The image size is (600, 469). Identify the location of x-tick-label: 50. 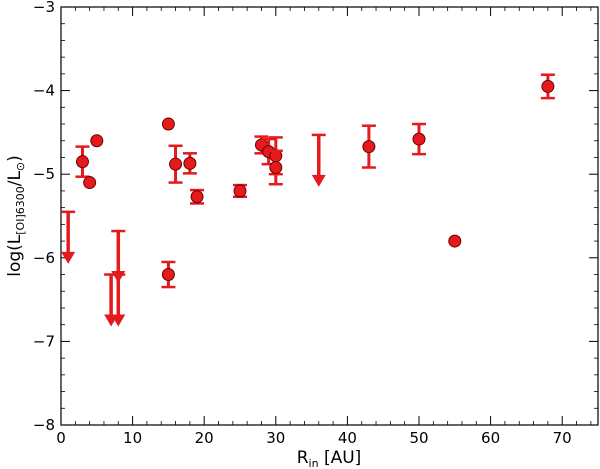
(418, 438).